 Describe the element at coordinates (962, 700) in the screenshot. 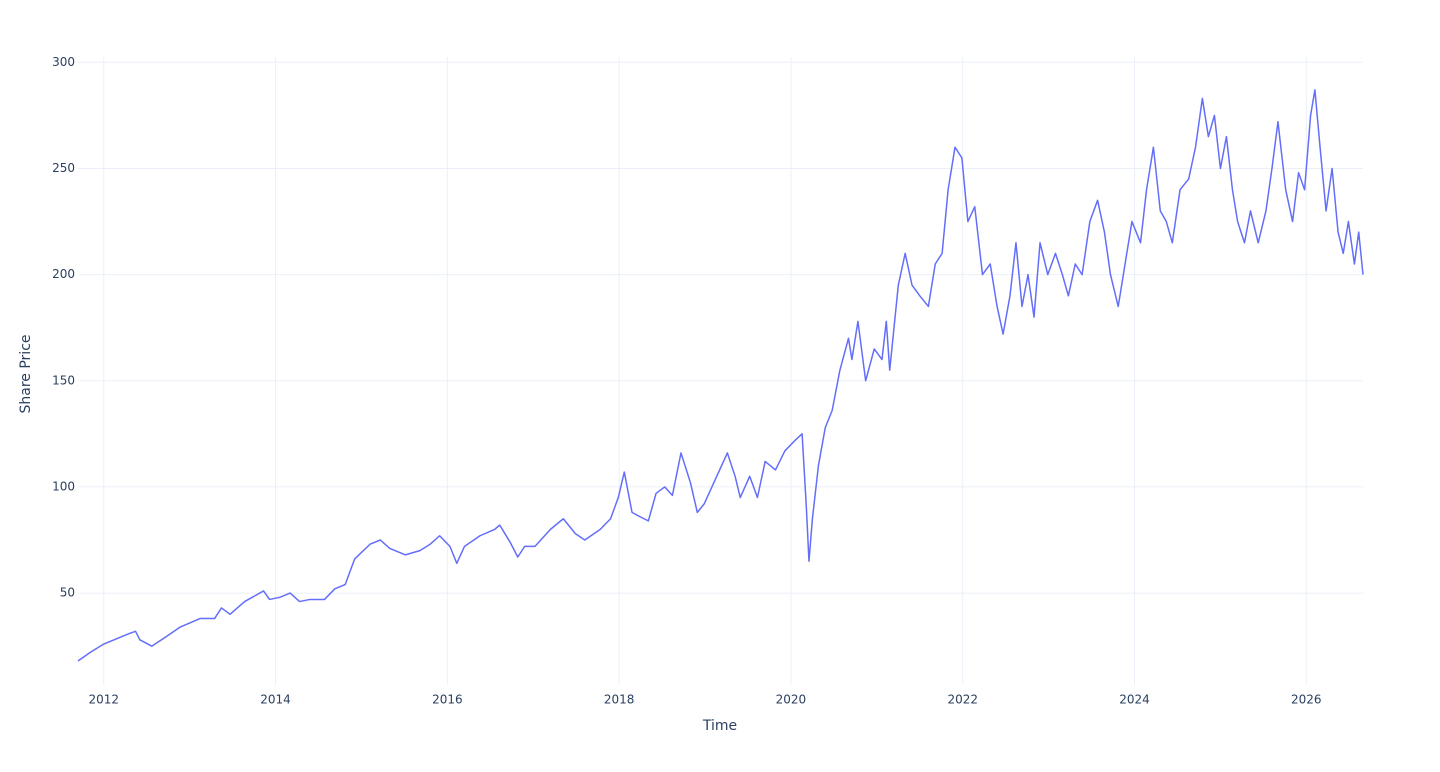

I see `x-tick-label: 2022` at that location.